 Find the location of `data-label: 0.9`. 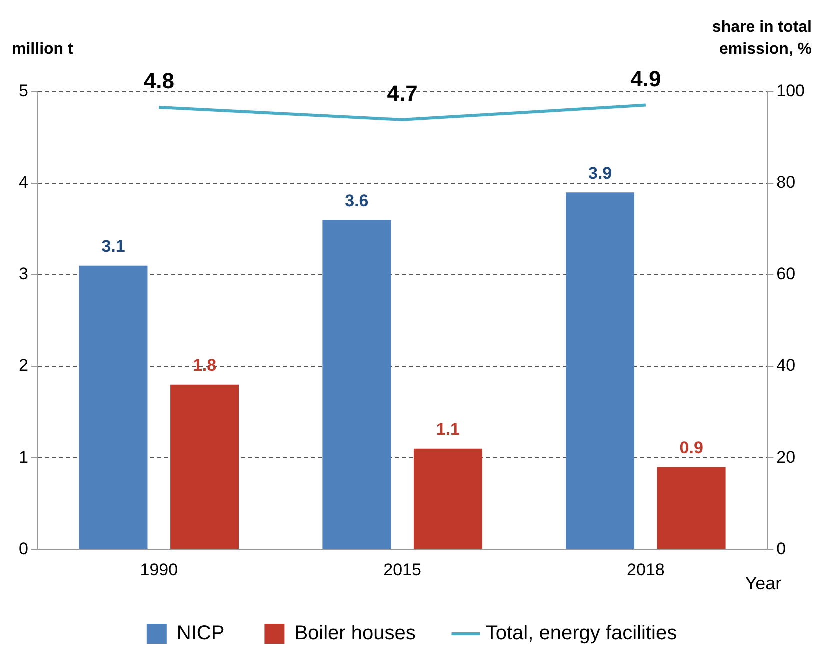

data-label: 0.9 is located at coordinates (692, 448).